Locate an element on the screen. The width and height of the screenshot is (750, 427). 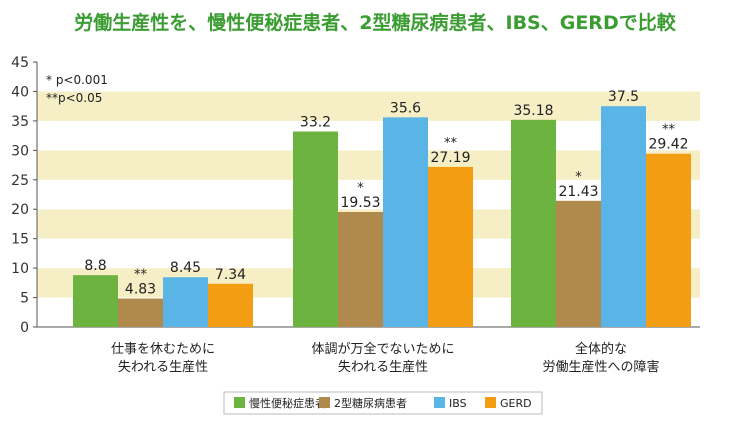
y-tick-label: 30 is located at coordinates (20, 151).